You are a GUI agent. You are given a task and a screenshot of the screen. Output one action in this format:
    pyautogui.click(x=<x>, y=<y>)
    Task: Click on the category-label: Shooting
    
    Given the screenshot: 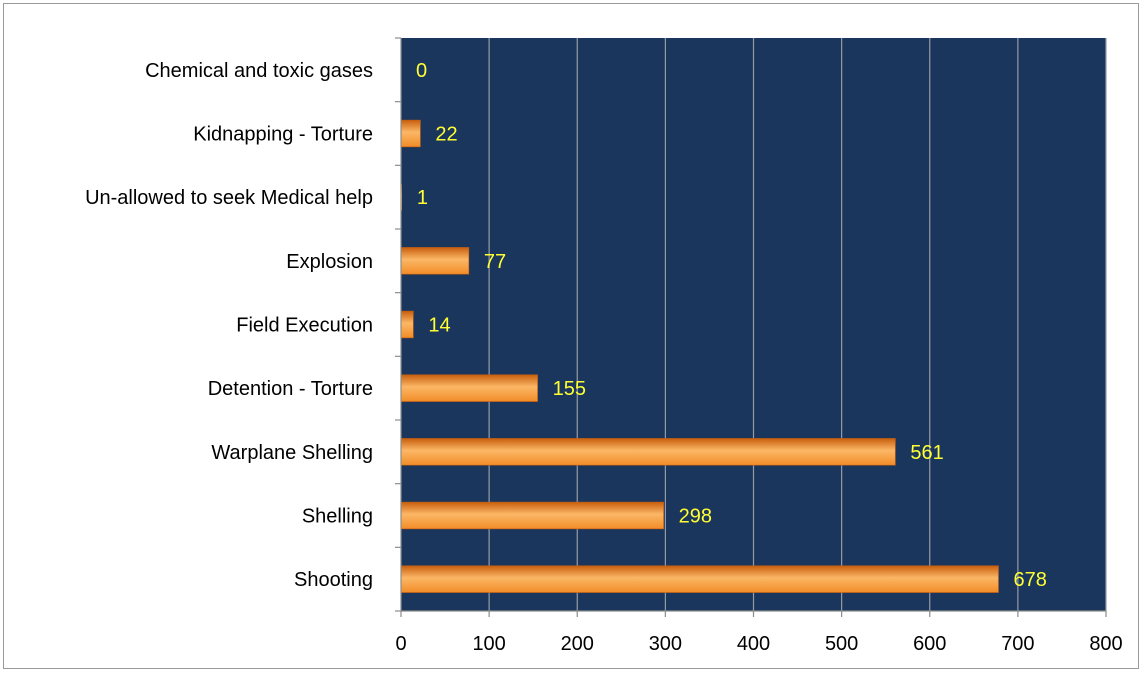 What is the action you would take?
    pyautogui.click(x=333, y=580)
    